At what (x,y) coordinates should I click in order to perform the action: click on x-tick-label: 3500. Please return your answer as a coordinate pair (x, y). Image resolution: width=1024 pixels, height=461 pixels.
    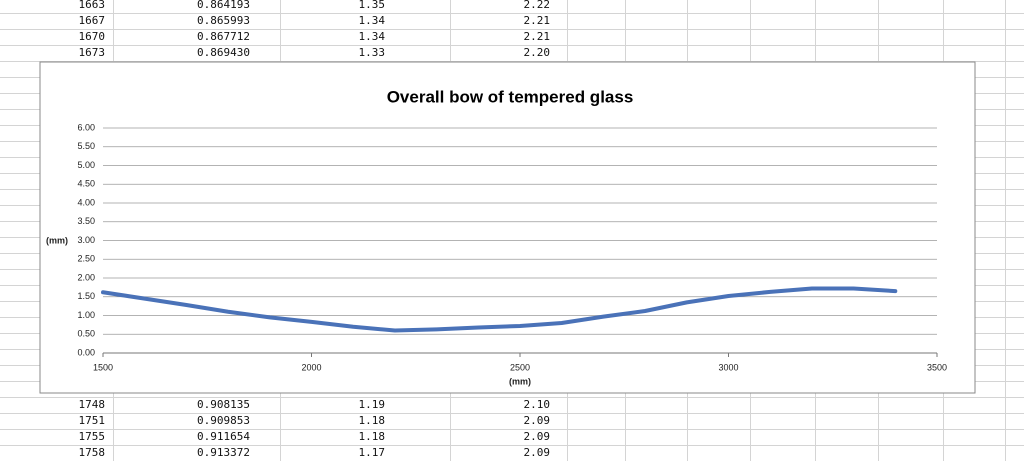
    Looking at the image, I should click on (937, 367).